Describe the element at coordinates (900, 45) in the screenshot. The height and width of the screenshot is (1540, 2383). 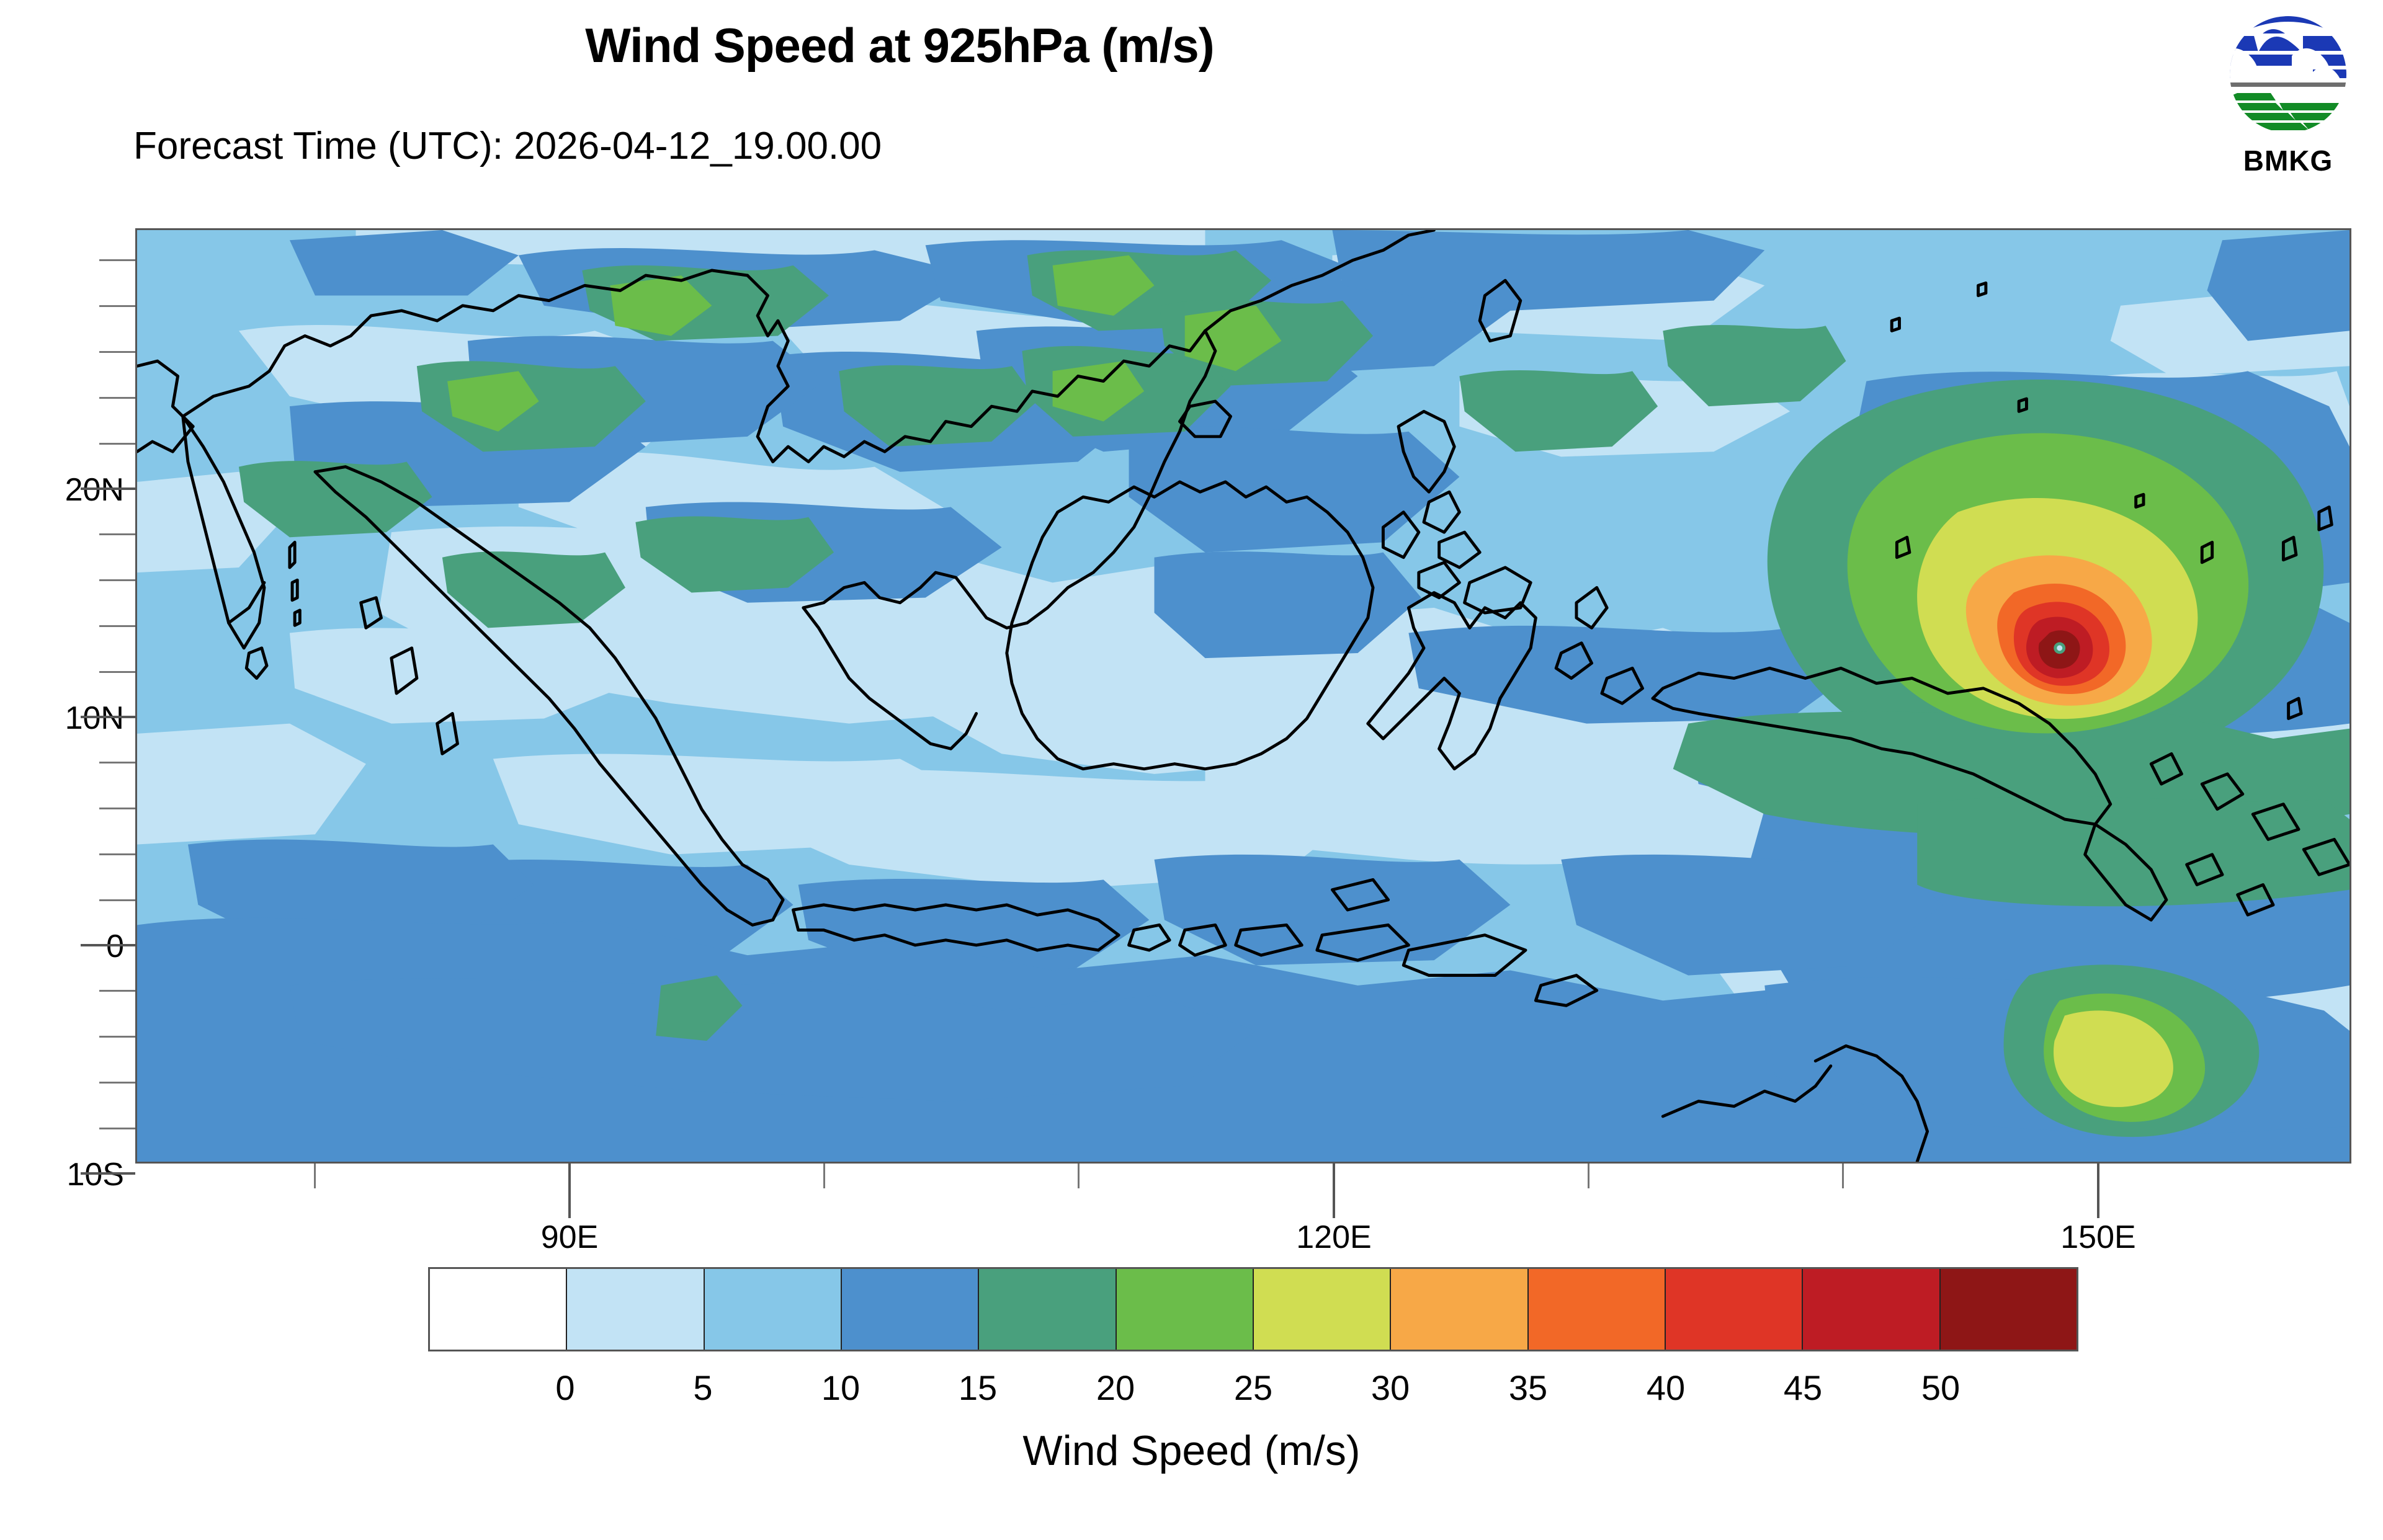
I see `page-title: Wind Speed at 925hPa (m/s)` at that location.